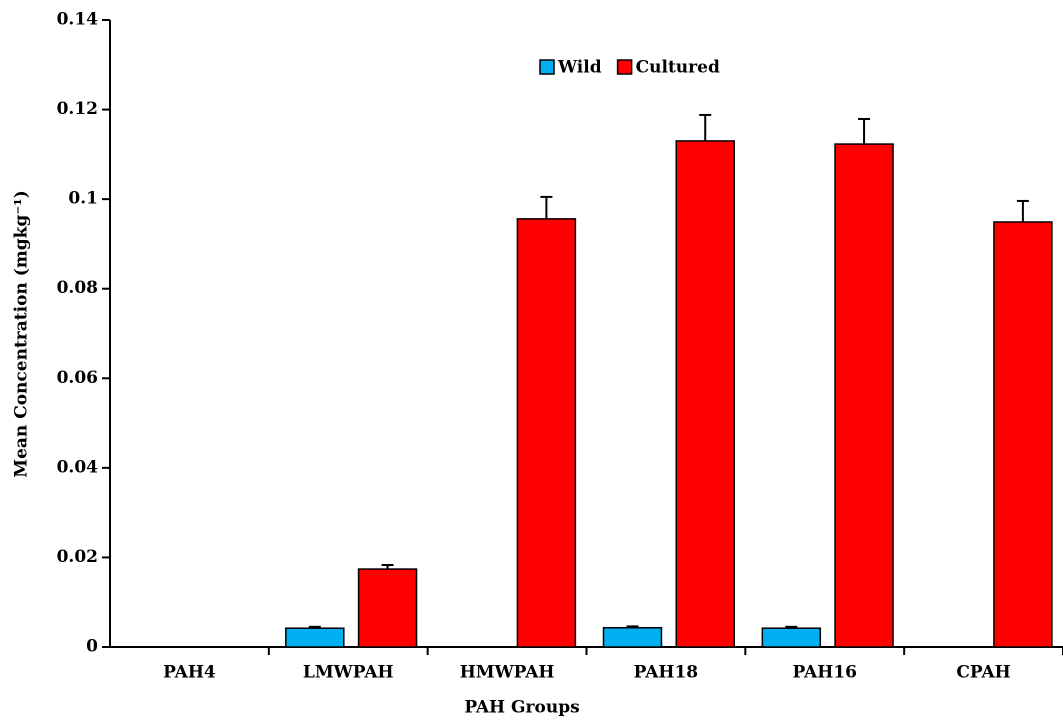  Describe the element at coordinates (78, 20) in the screenshot. I see `y-tick-label: 0.14` at that location.